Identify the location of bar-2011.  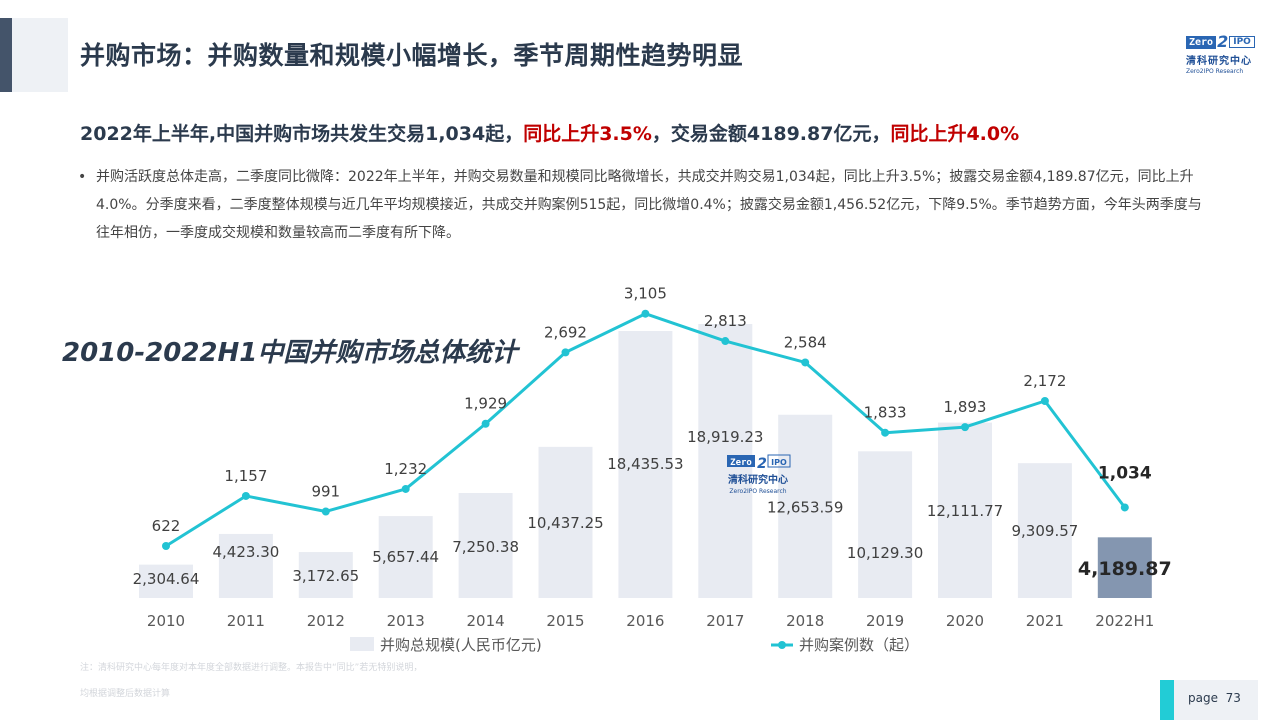
(245, 565).